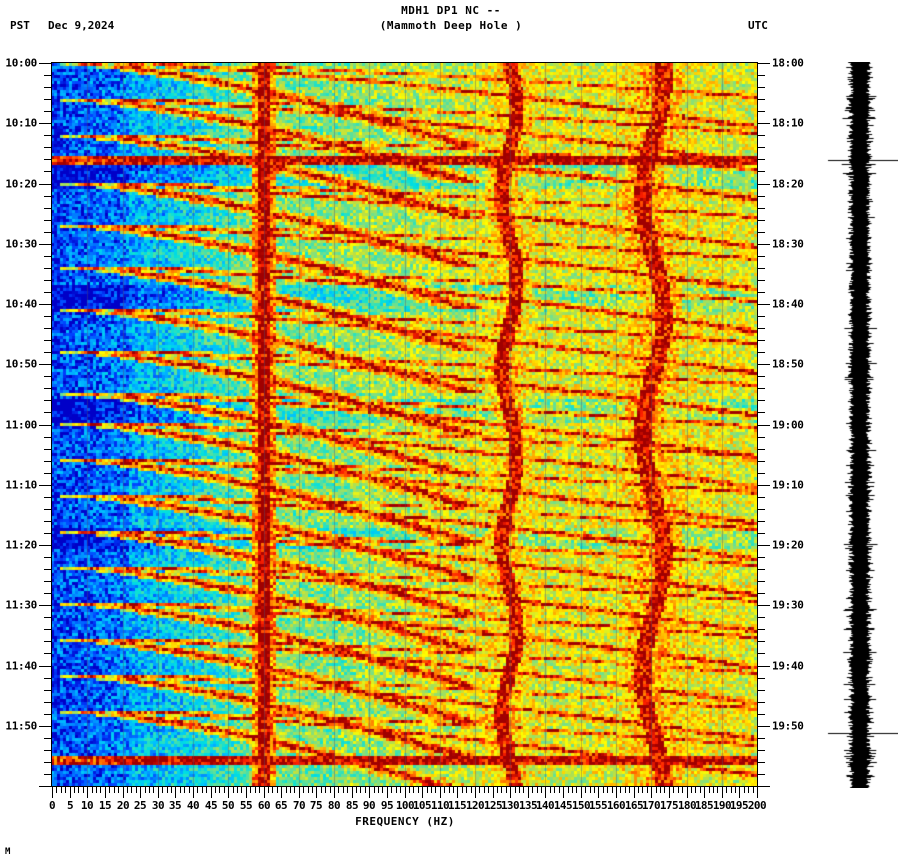 The image size is (902, 864). What do you see at coordinates (581, 805) in the screenshot?
I see `frequency-tick-label: 150` at bounding box center [581, 805].